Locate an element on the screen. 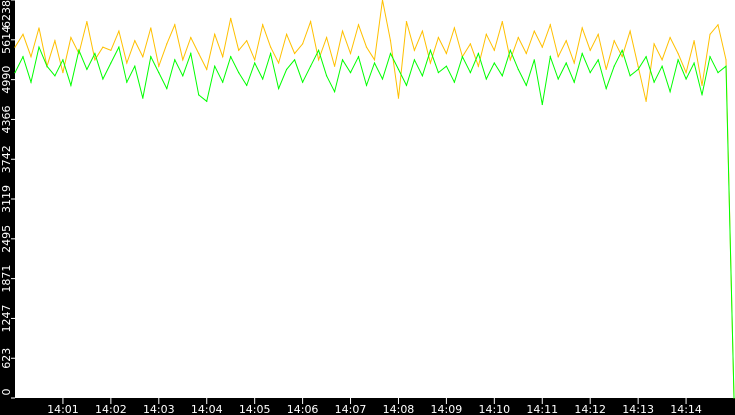 The width and height of the screenshot is (735, 415). y-tick-label: 623 is located at coordinates (6, 358).